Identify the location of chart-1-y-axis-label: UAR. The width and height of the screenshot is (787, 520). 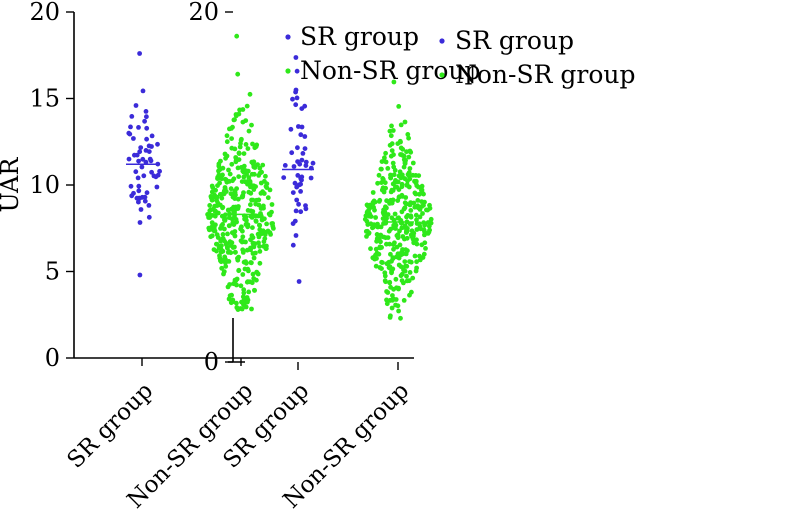
(12, 185).